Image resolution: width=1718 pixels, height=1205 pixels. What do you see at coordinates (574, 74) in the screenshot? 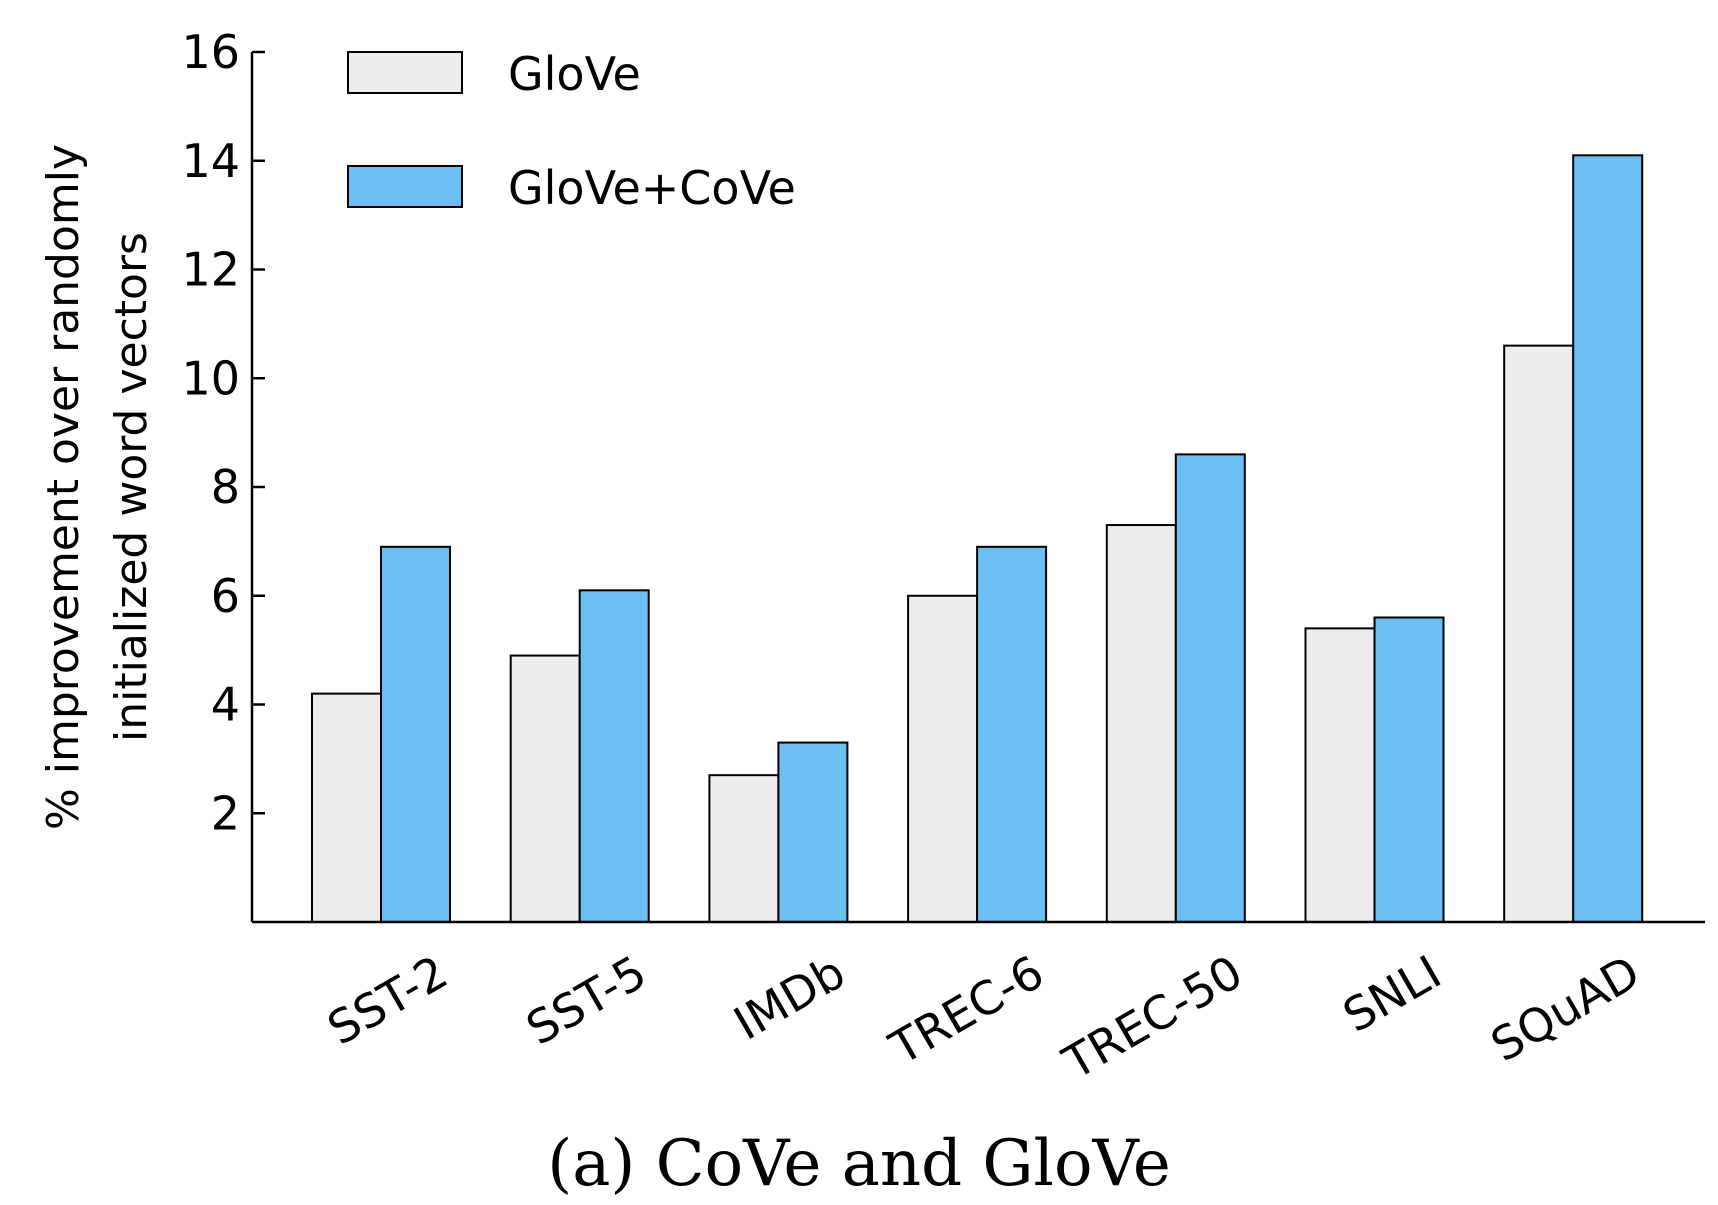
I see `legend-label-glove: GloVe` at bounding box center [574, 74].